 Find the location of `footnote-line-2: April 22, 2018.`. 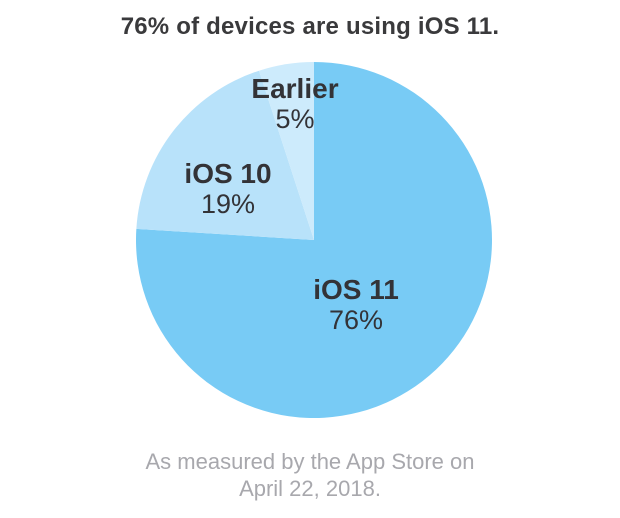

footnote-line-2: April 22, 2018. is located at coordinates (310, 488).